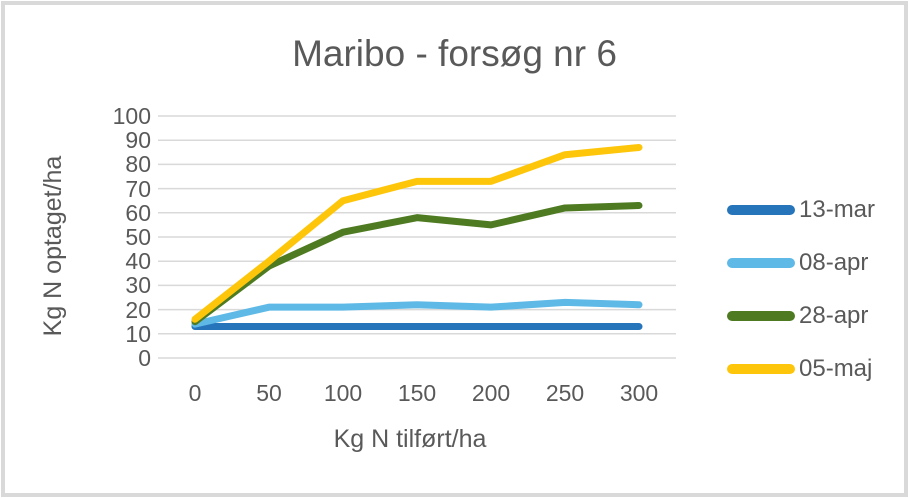 Image resolution: width=909 pixels, height=498 pixels. Describe the element at coordinates (639, 393) in the screenshot. I see `x-tick-label: 300` at that location.